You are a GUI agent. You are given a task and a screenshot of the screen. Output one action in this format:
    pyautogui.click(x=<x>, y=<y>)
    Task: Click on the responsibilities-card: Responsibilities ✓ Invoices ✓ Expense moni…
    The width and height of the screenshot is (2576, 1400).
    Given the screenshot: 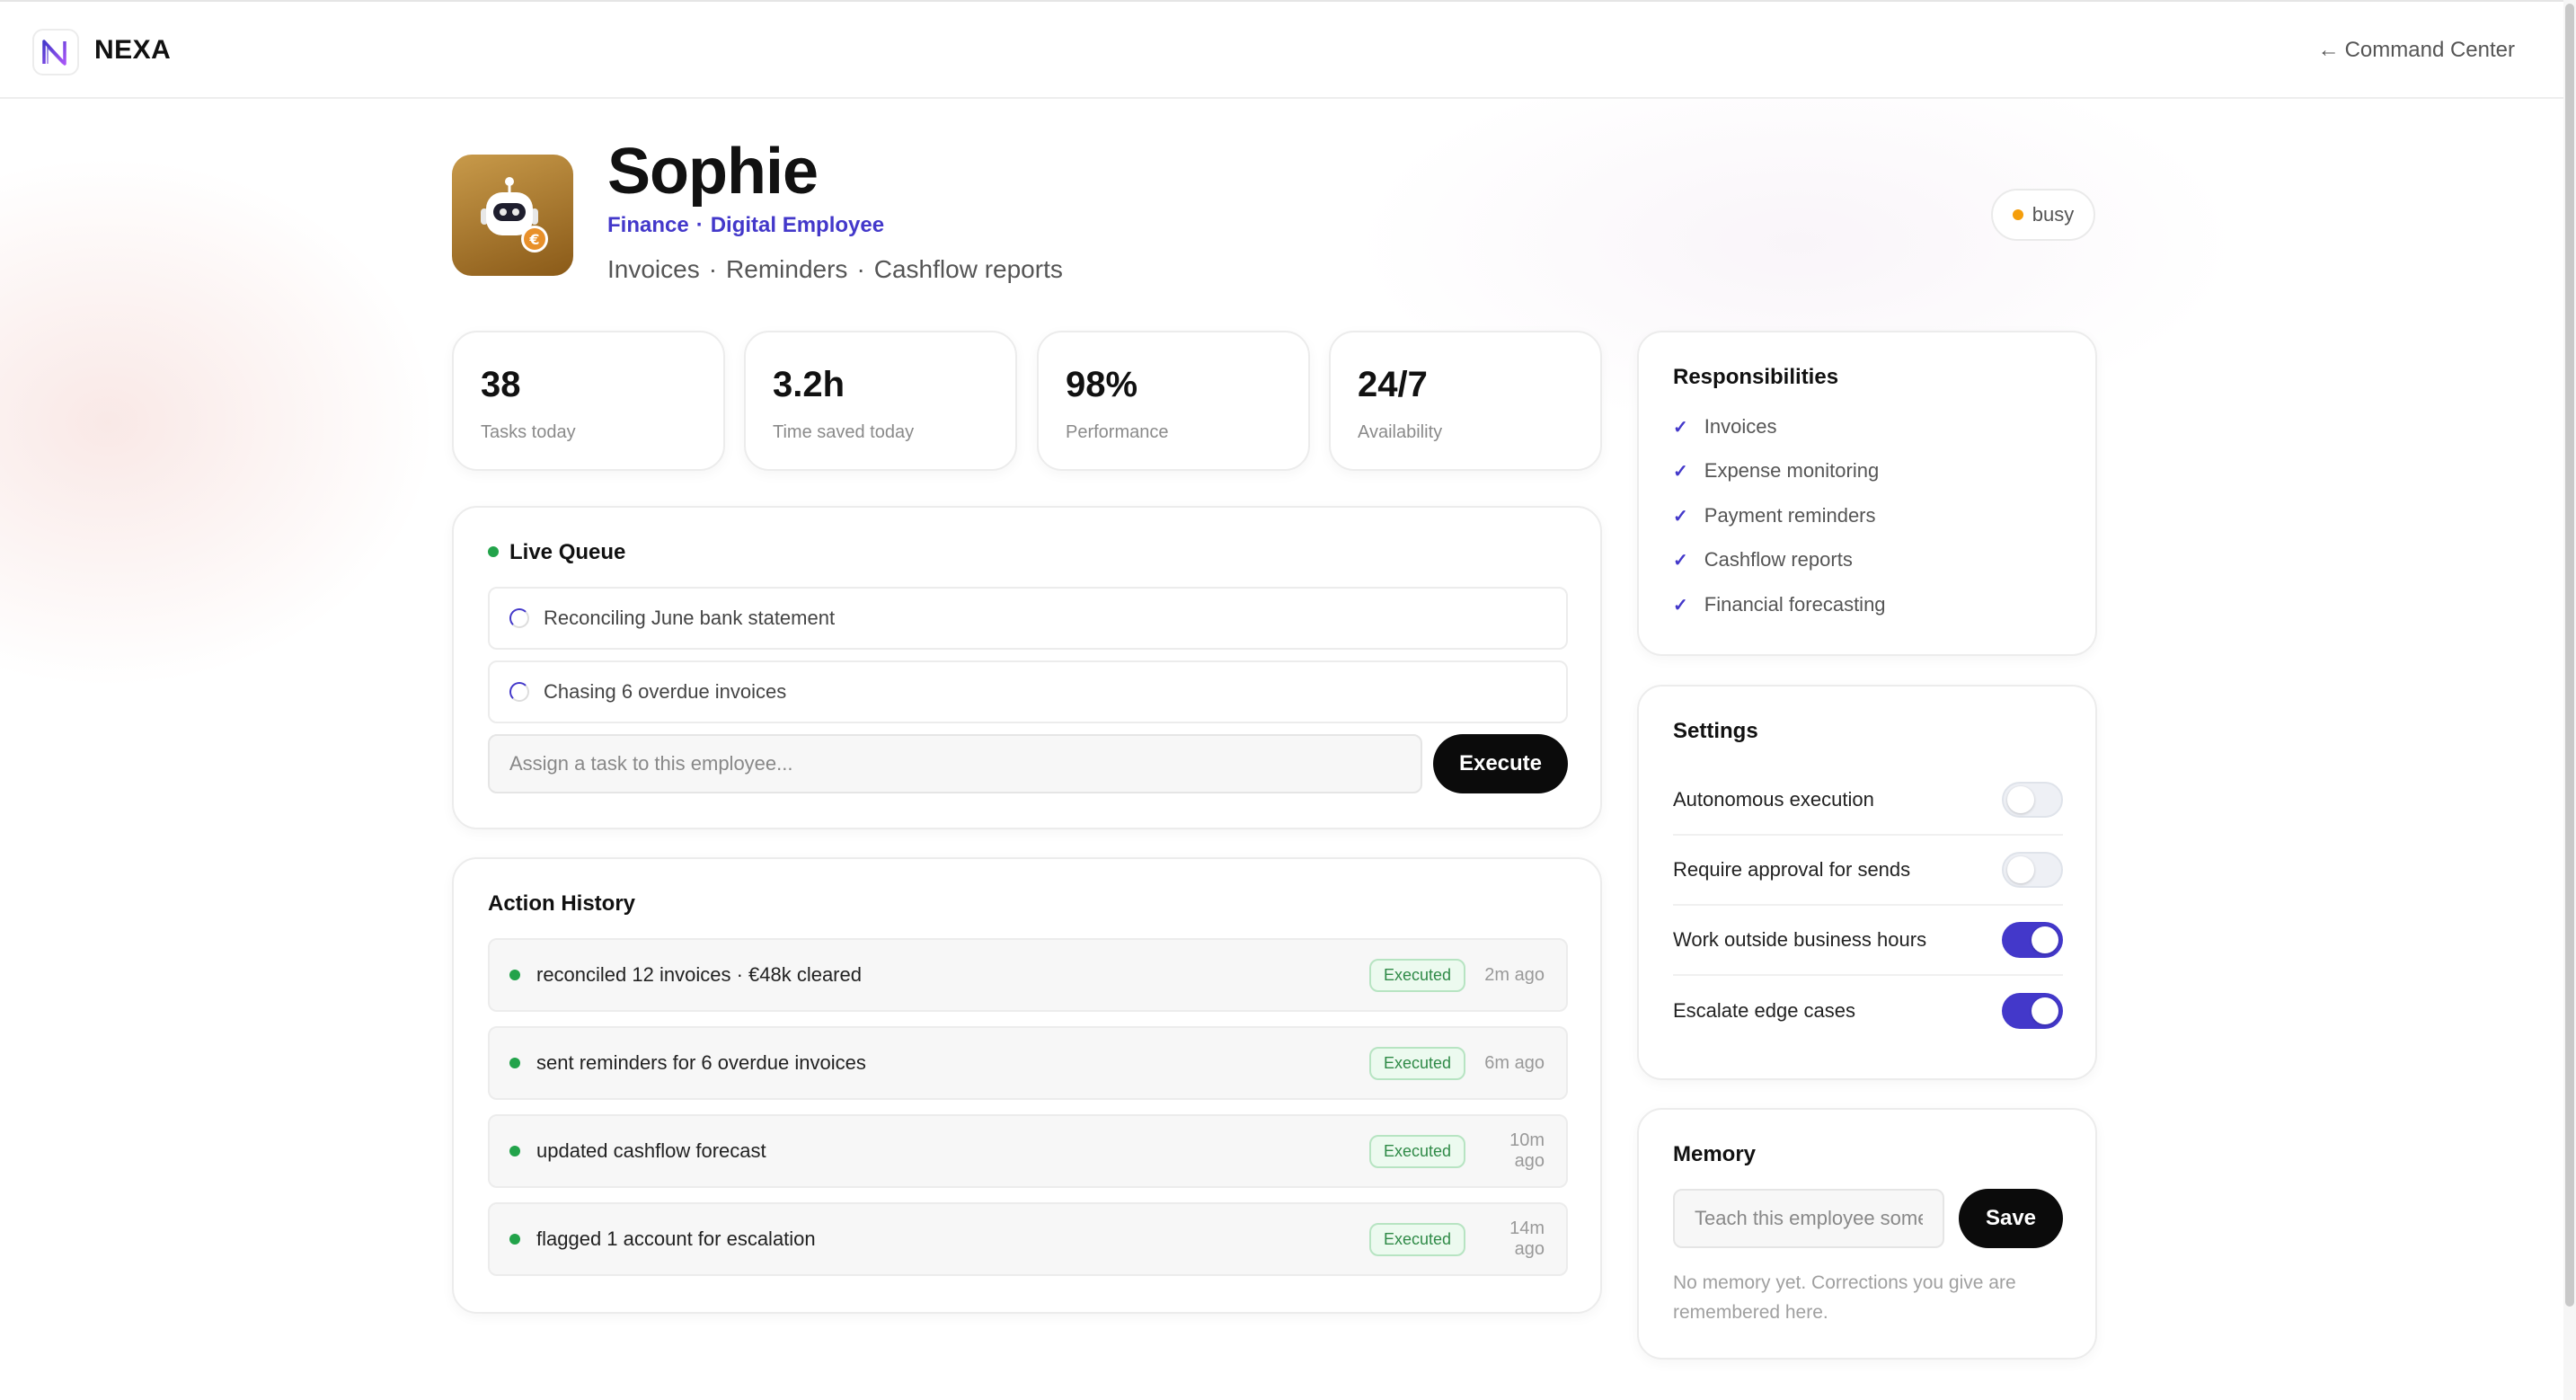 What is the action you would take?
    pyautogui.click(x=1867, y=493)
    